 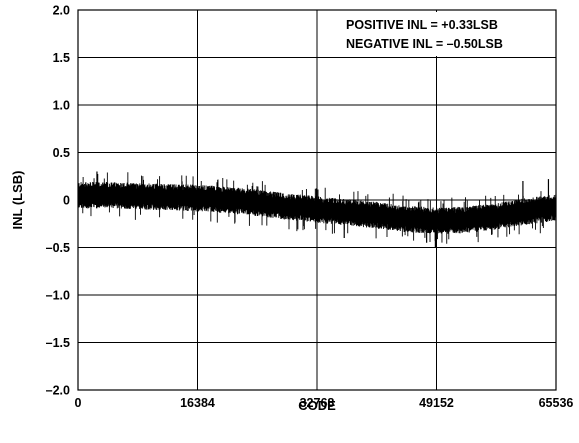 I want to click on y-axis-title: INL (LSB), so click(x=17, y=200).